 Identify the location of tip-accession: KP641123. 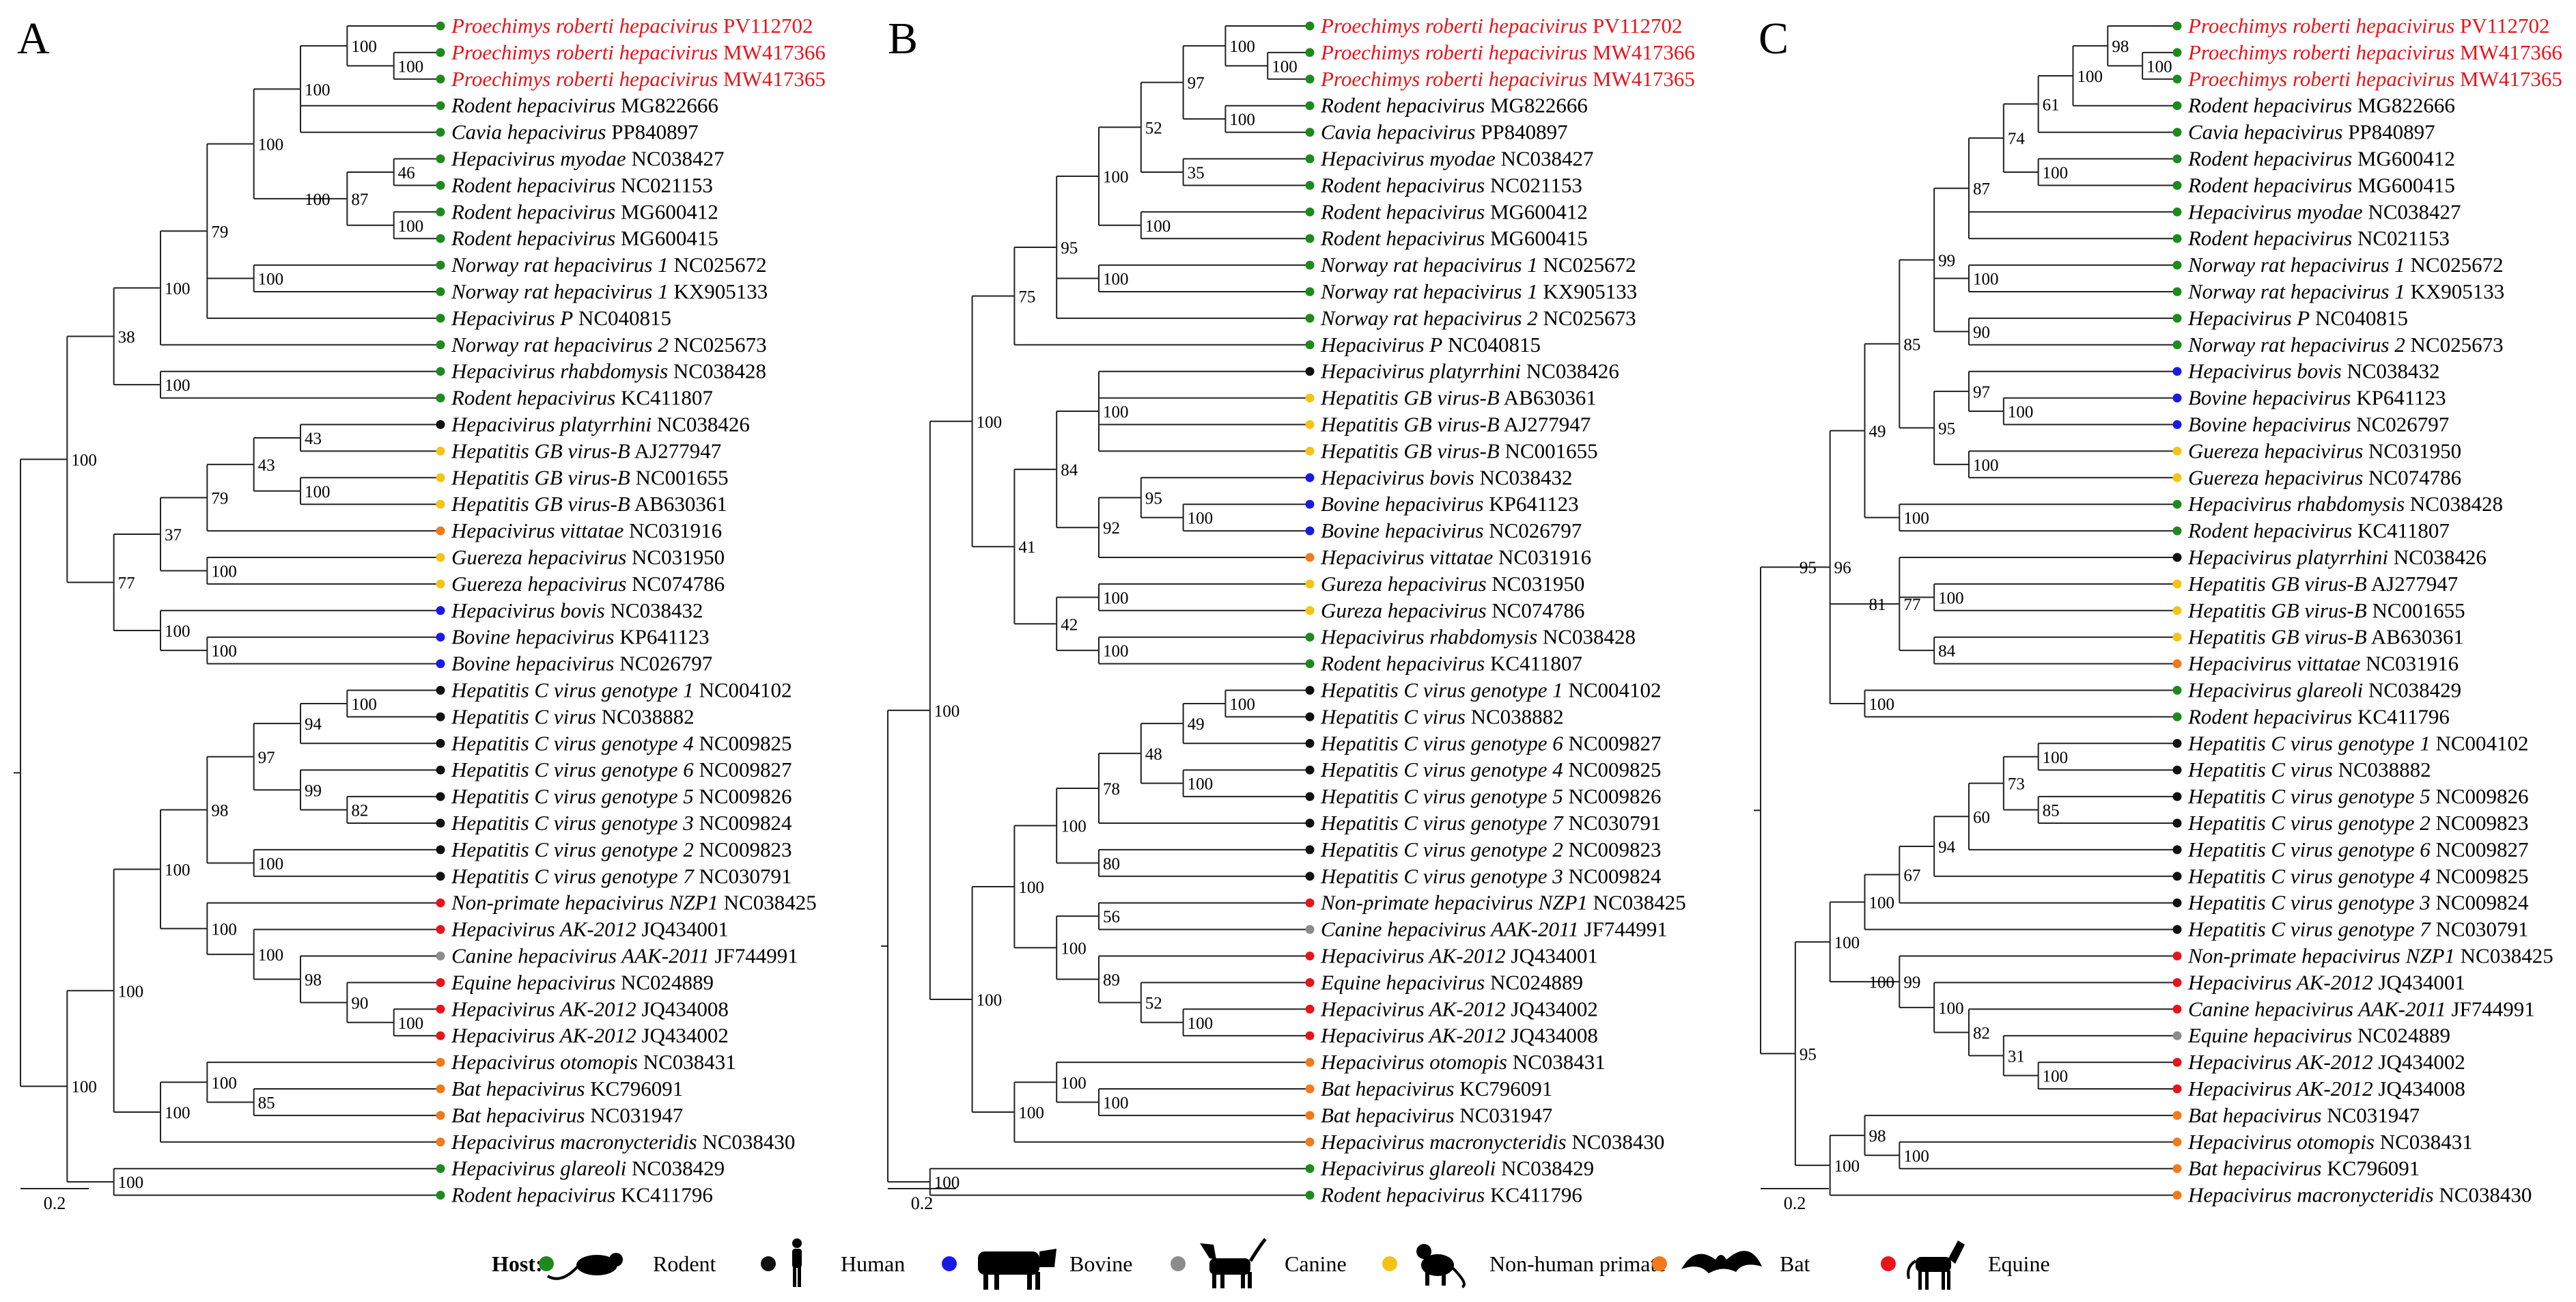
(2398, 398).